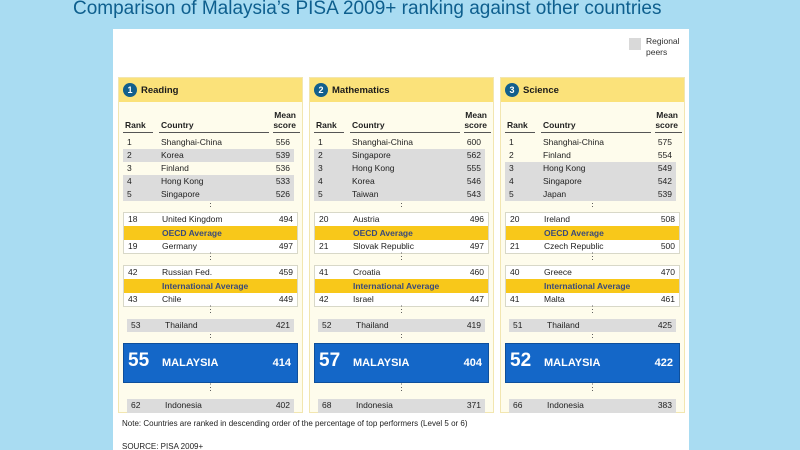 The width and height of the screenshot is (800, 450). Describe the element at coordinates (473, 181) in the screenshot. I see `score-cell: 546` at that location.